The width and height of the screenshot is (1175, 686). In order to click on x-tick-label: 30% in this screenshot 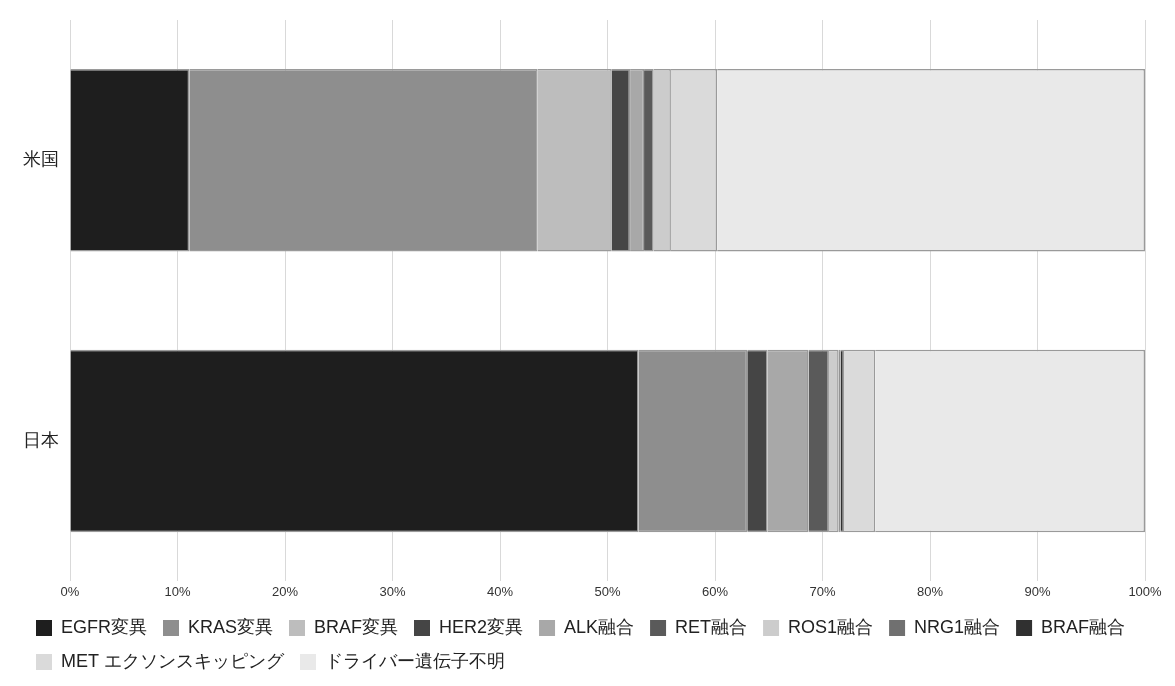, I will do `click(392, 591)`.